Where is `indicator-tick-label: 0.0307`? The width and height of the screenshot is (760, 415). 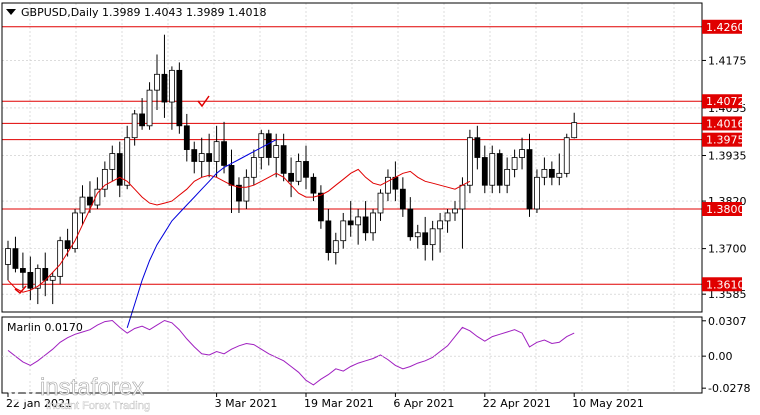
indicator-tick-label: 0.0307 is located at coordinates (727, 321).